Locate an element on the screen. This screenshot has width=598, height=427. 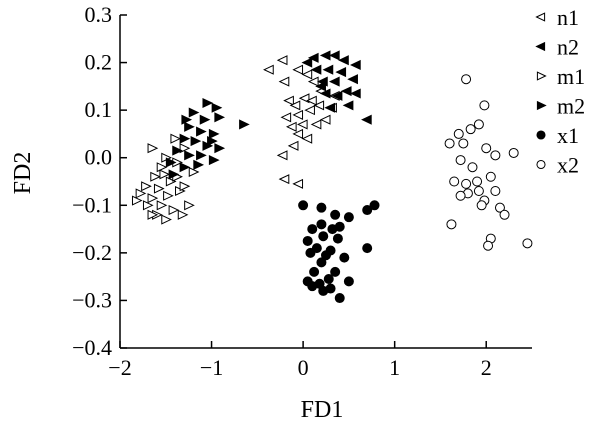
legend-item-n2: n2 is located at coordinates (557, 47).